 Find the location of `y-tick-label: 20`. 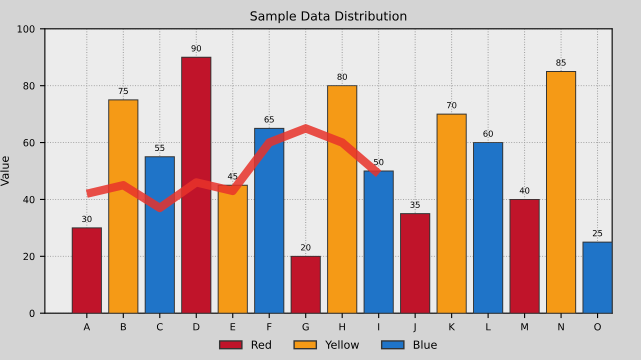

y-tick-label: 20 is located at coordinates (28, 256).